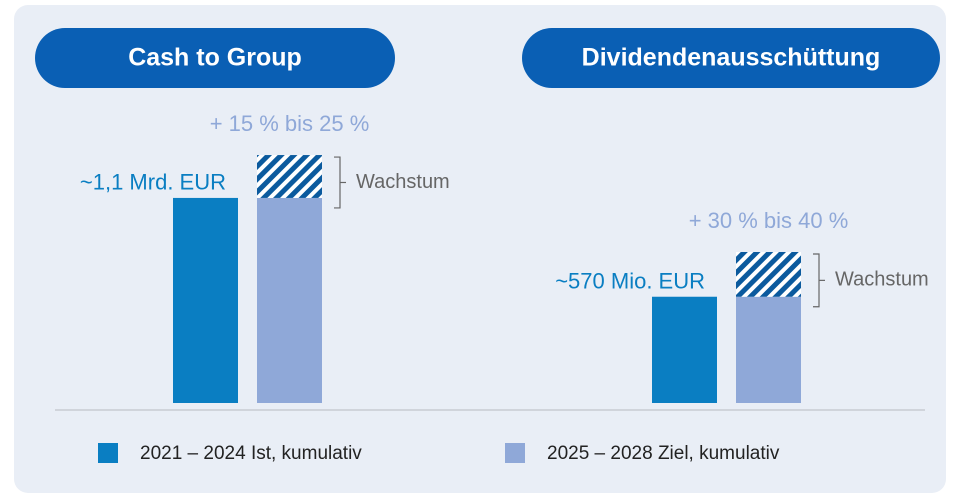  What do you see at coordinates (290, 123) in the screenshot?
I see `growth-label: + 15 % bis 25 %` at bounding box center [290, 123].